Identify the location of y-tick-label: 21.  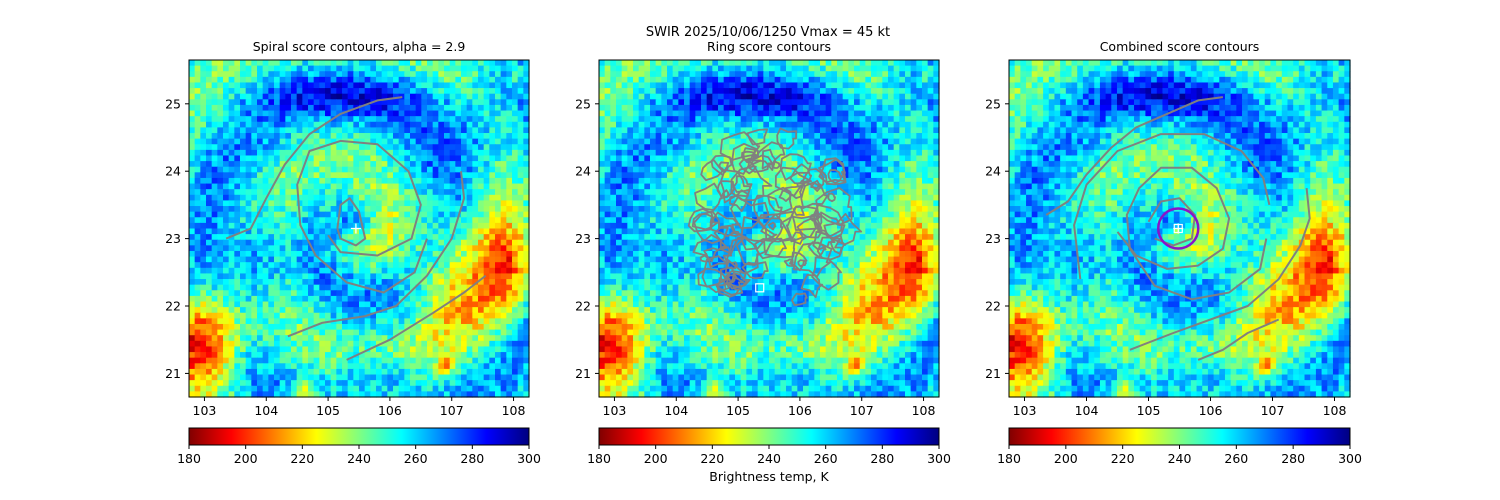
(993, 373).